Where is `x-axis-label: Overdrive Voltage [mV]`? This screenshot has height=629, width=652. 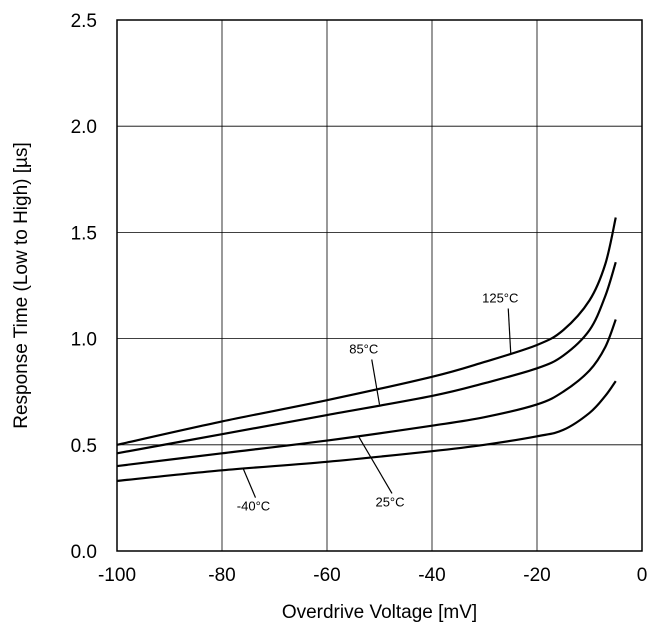 x-axis-label: Overdrive Voltage [mV] is located at coordinates (379, 612).